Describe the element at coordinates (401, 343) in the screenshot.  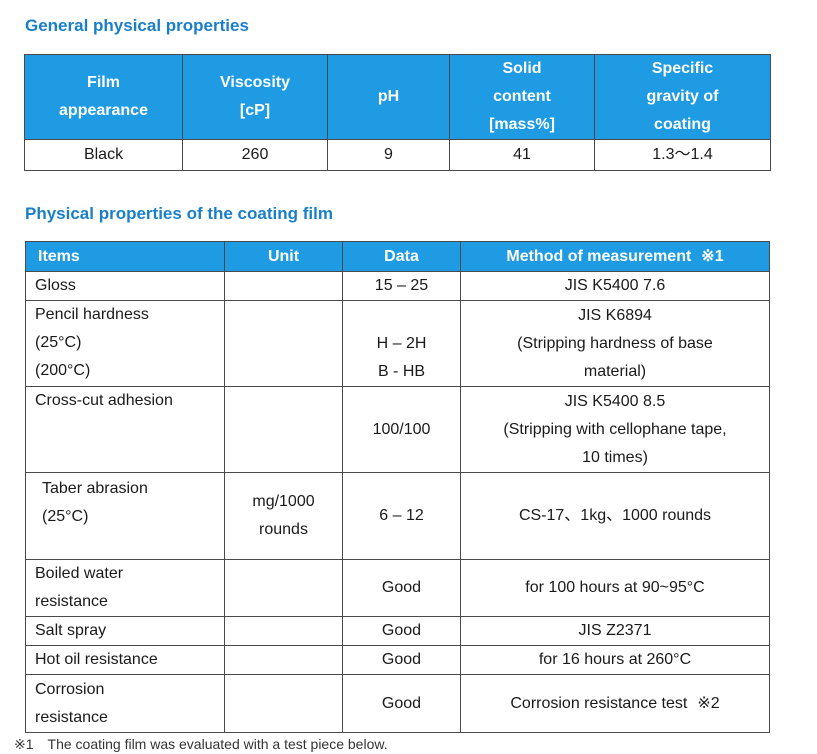
I see `row-data: H – 2H B - HB` at that location.